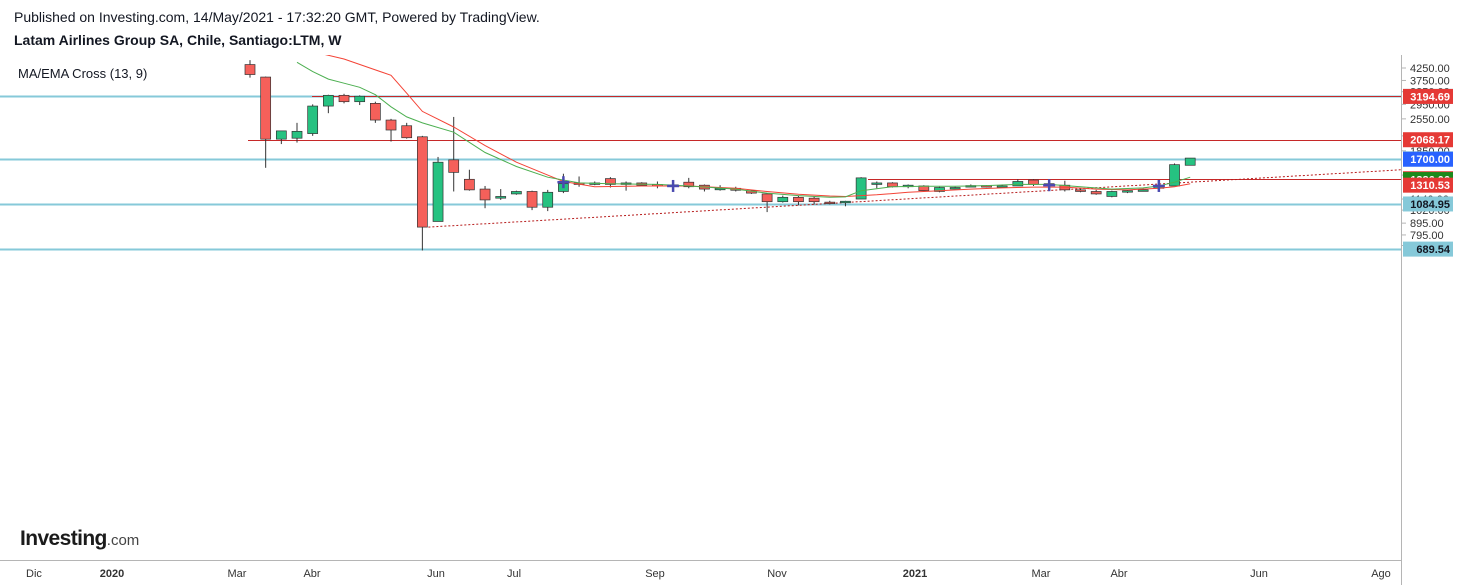  I want to click on indicator-label: MA/EMA Cross (13, 9), so click(83, 73).